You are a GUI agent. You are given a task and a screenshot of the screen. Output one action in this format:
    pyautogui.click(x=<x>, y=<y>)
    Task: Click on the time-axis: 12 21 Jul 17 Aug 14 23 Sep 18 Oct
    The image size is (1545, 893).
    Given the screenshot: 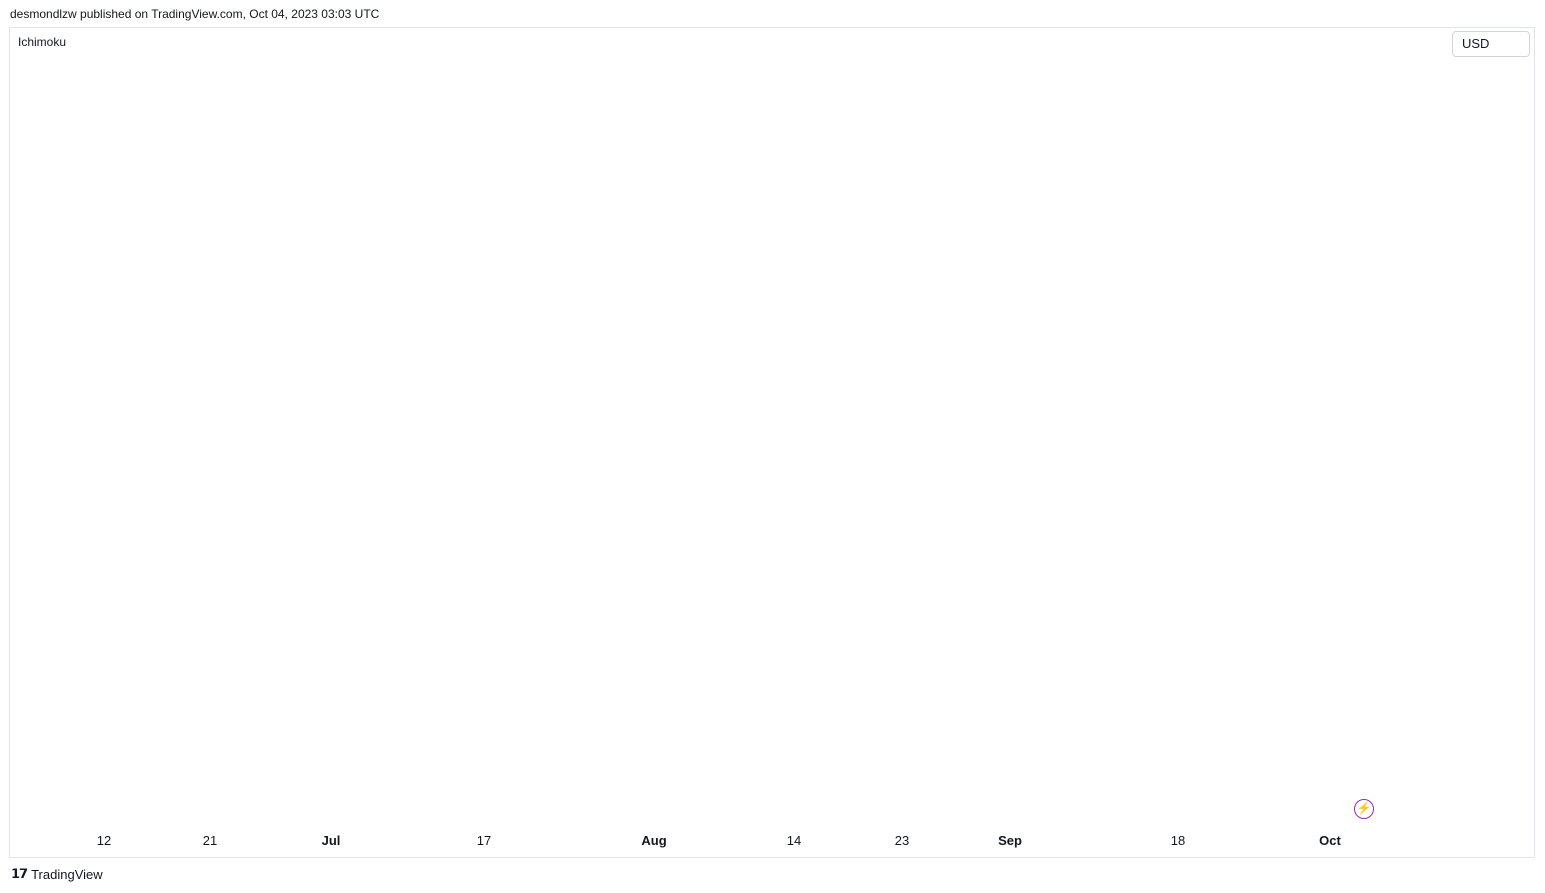 What is the action you would take?
    pyautogui.click(x=719, y=840)
    